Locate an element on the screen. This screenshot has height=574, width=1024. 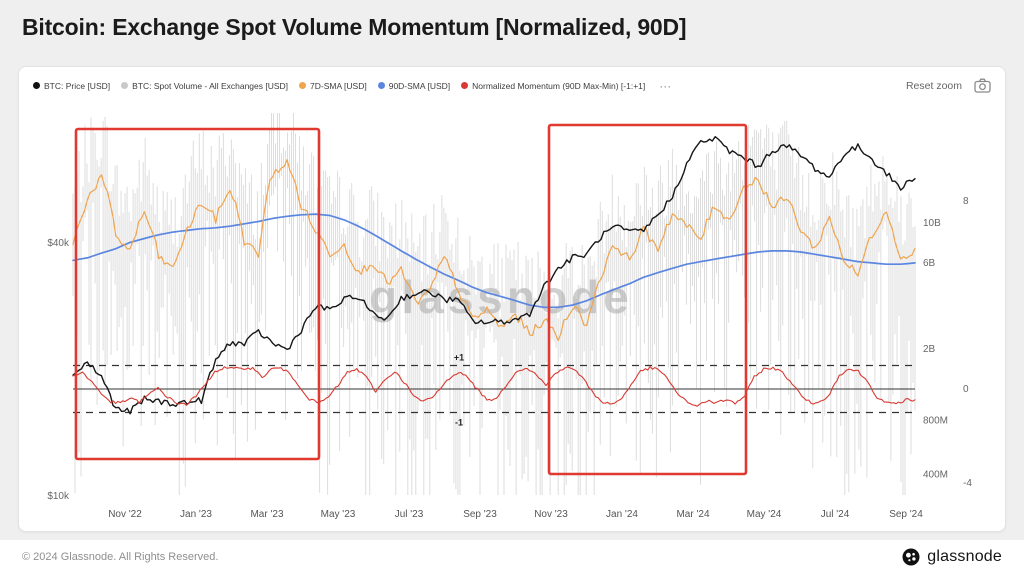
legend-item-spot-volume: BTC: Spot Volume - All Exchanges [USD] is located at coordinates (204, 86).